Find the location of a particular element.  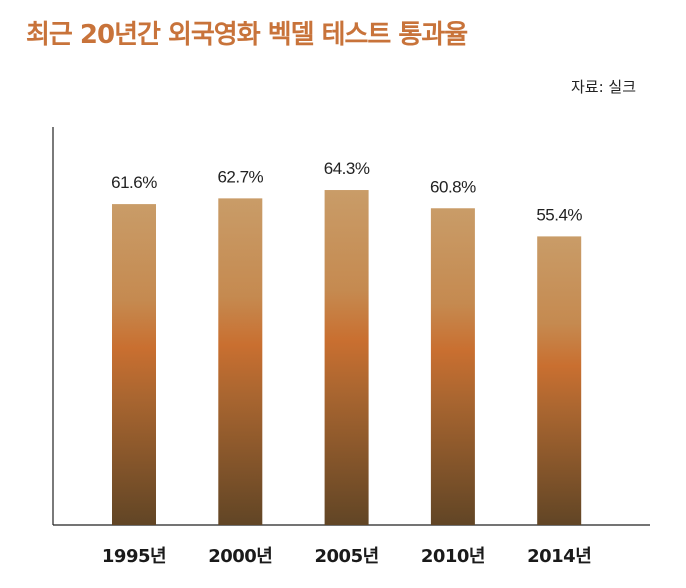

chart-source: 자료: 실크 is located at coordinates (603, 87).